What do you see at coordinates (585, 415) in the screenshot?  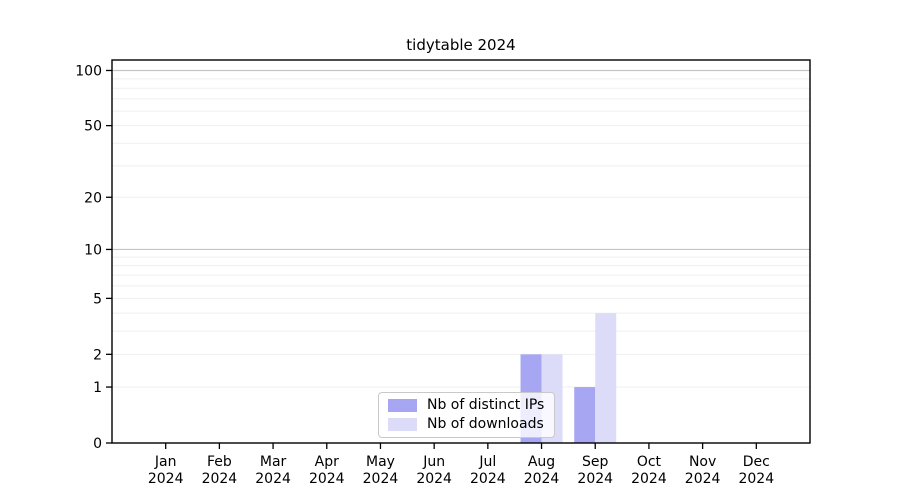 I see `bar-nb-of-distinct-ips-sep` at bounding box center [585, 415].